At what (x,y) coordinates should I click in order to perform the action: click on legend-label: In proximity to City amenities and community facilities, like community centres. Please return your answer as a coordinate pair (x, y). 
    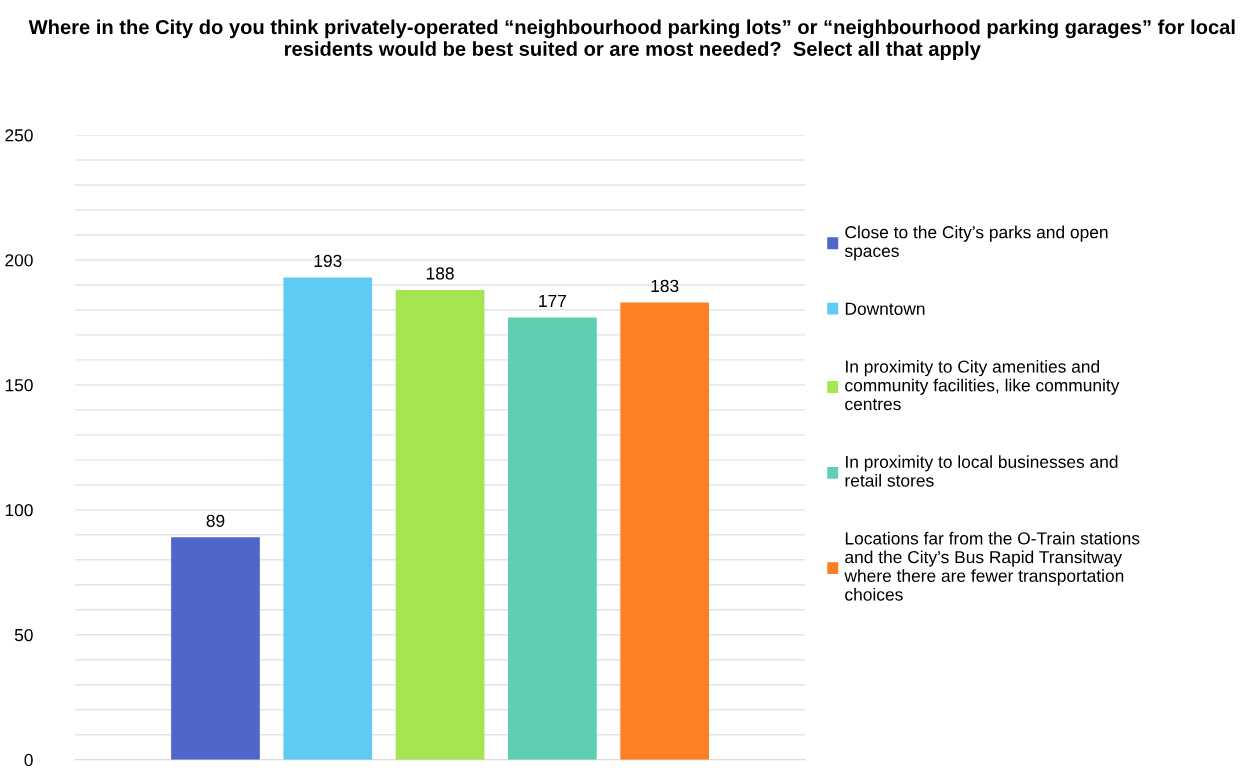
    Looking at the image, I should click on (982, 385).